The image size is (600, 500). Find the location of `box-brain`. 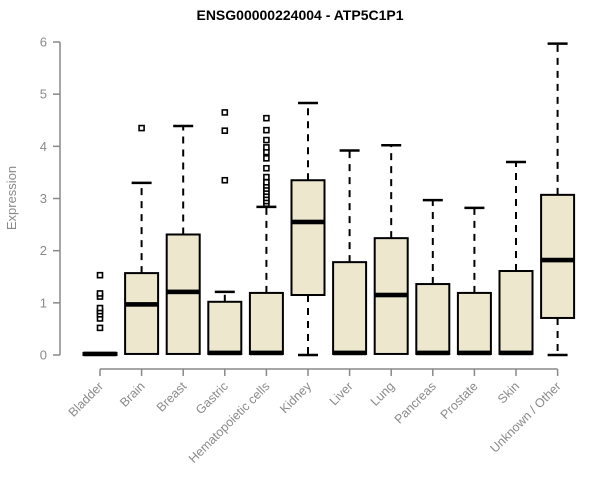

box-brain is located at coordinates (142, 313).